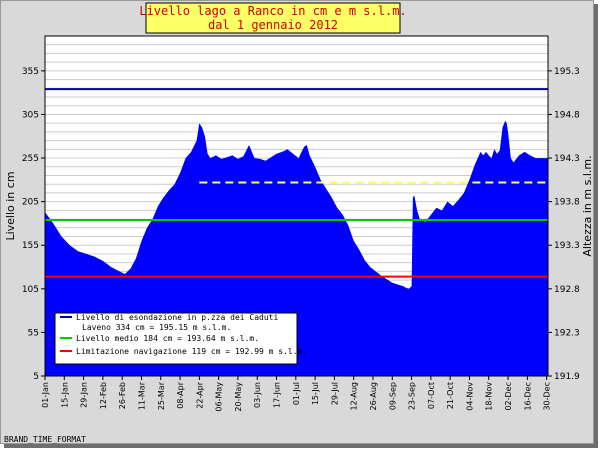 This screenshot has width=600, height=450. Describe the element at coordinates (238, 397) in the screenshot. I see `x-tick-label: 20-May` at that location.